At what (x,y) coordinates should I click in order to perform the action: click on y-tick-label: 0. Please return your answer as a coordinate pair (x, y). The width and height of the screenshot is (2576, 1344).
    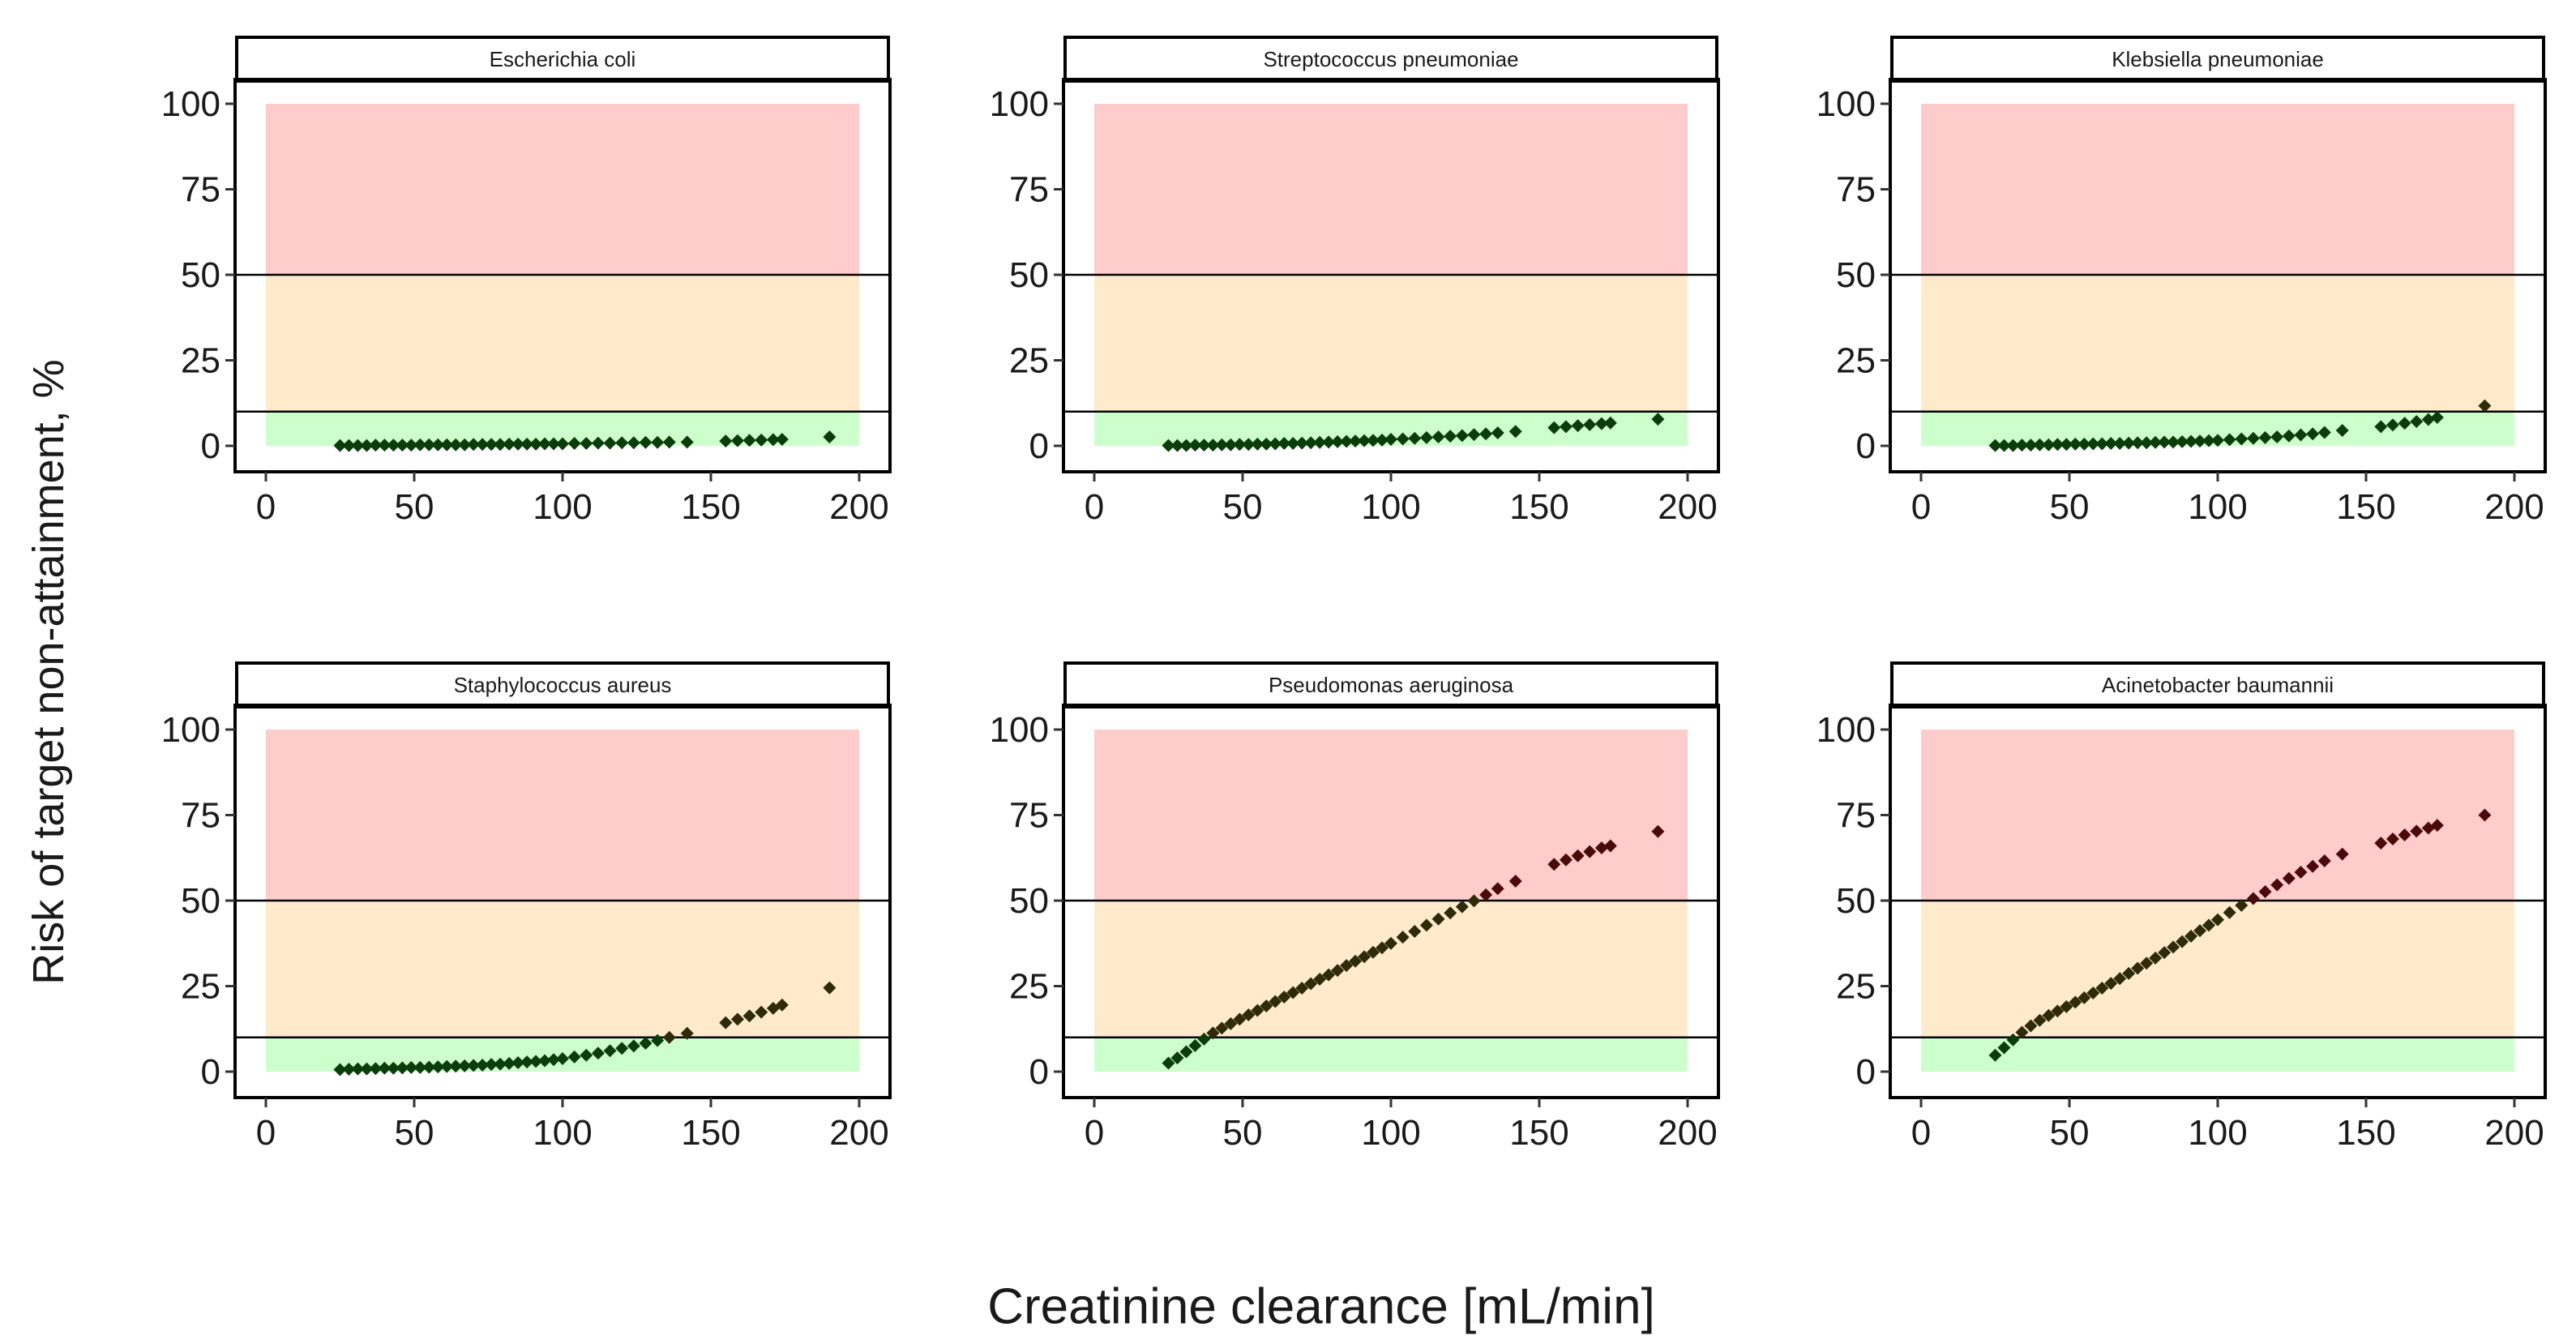
    Looking at the image, I should click on (210, 446).